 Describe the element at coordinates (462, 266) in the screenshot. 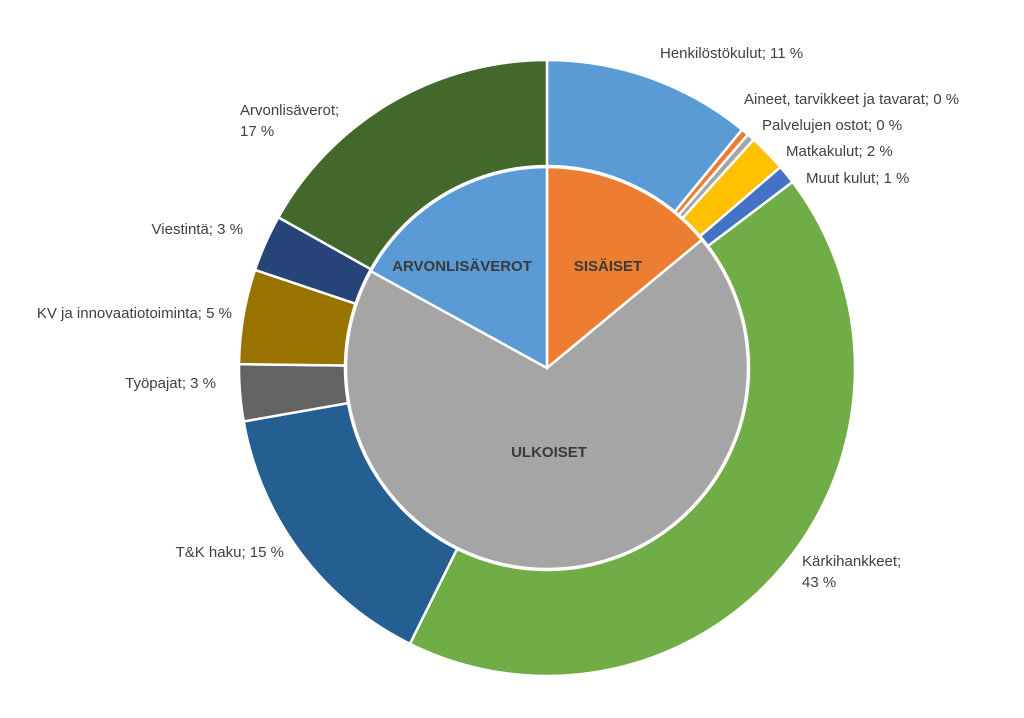

I see `inner-label-arvonlisaverot: ARVONLISÄVEROT` at that location.